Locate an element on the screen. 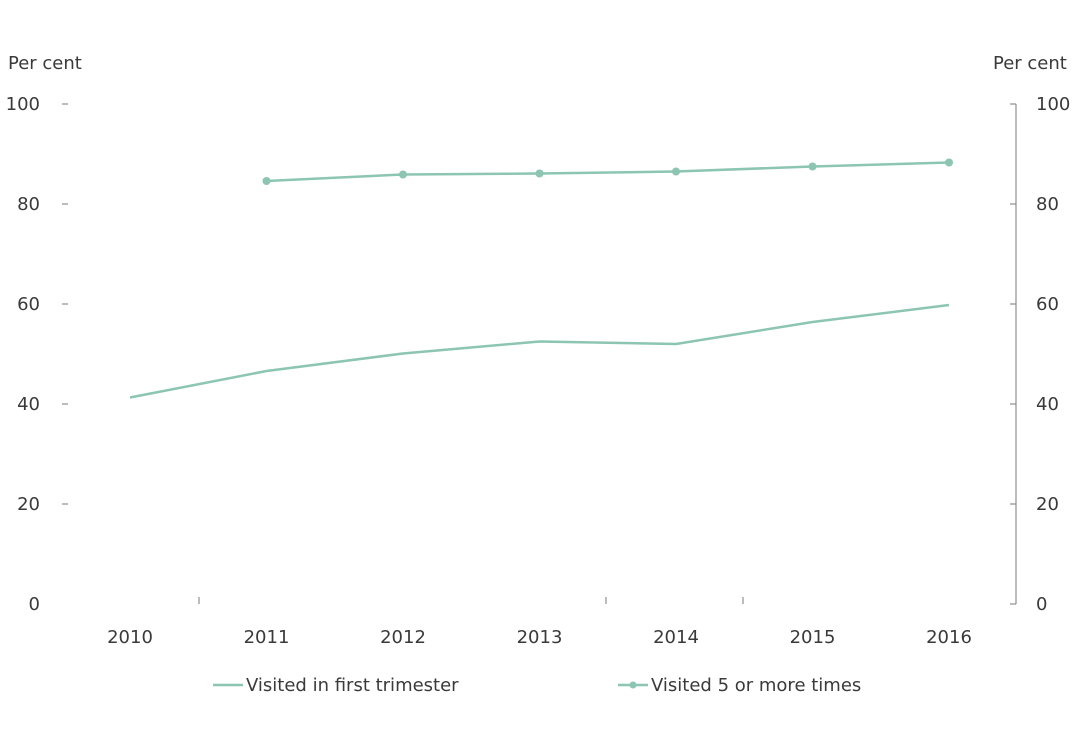 The height and width of the screenshot is (750, 1080). right-y-tick-label: 20 is located at coordinates (1047, 504).